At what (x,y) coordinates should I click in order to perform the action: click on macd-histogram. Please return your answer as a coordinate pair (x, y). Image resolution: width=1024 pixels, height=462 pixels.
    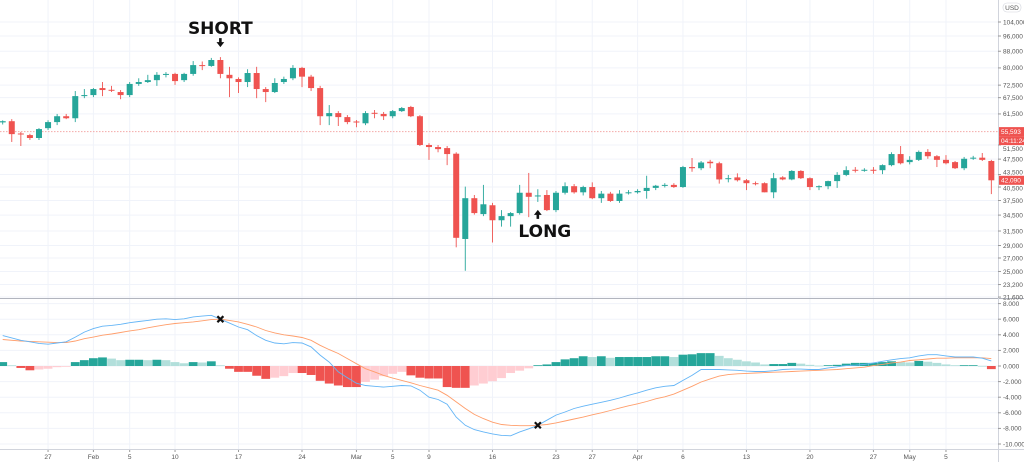
    Looking at the image, I should click on (498, 370).